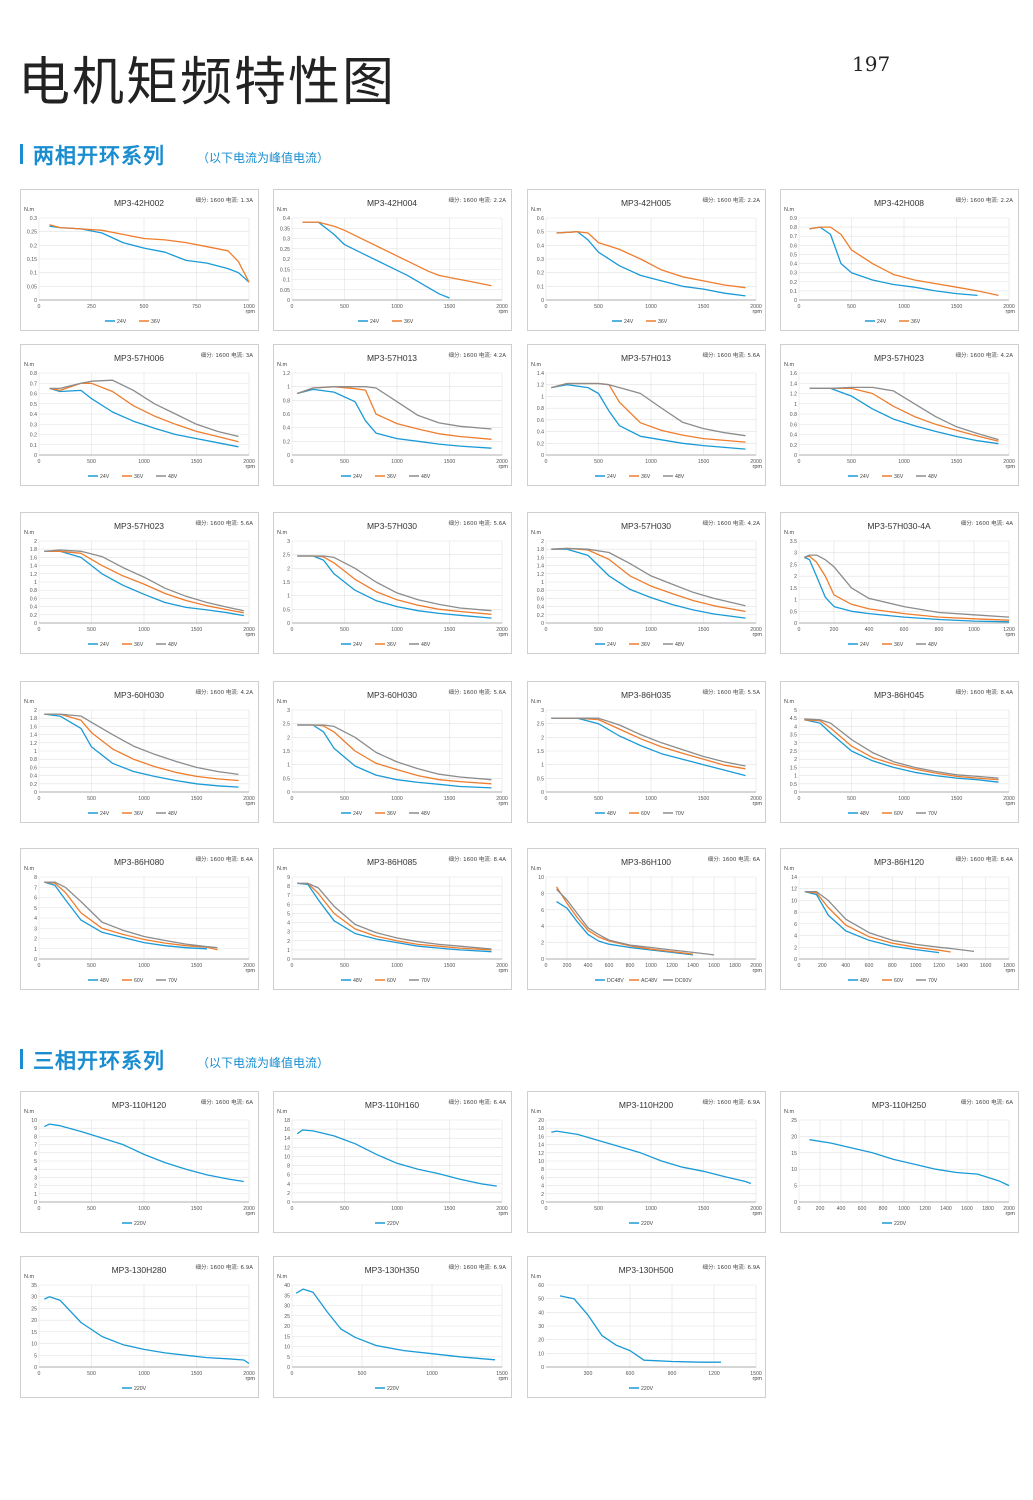 Image resolution: width=1033 pixels, height=1500 pixels. What do you see at coordinates (933, 814) in the screenshot?
I see `legend-label: 70V` at bounding box center [933, 814].